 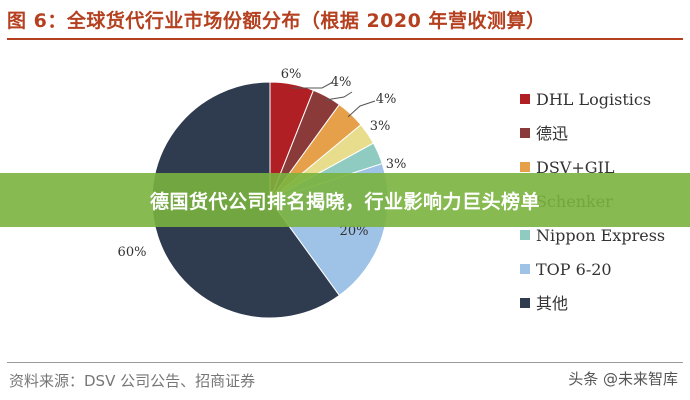 I want to click on legend-label-1: 德迅, so click(x=552, y=133).